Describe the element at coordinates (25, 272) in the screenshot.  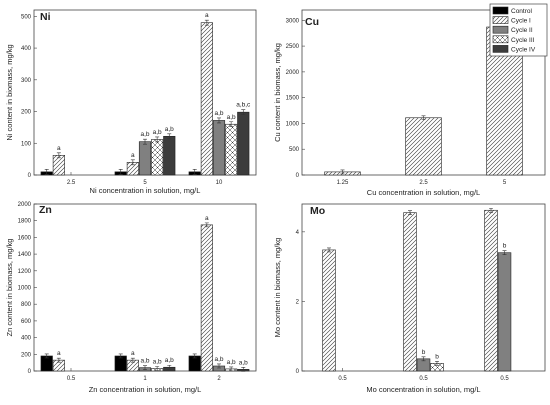
I see `y-tick-label: 1200` at that location.